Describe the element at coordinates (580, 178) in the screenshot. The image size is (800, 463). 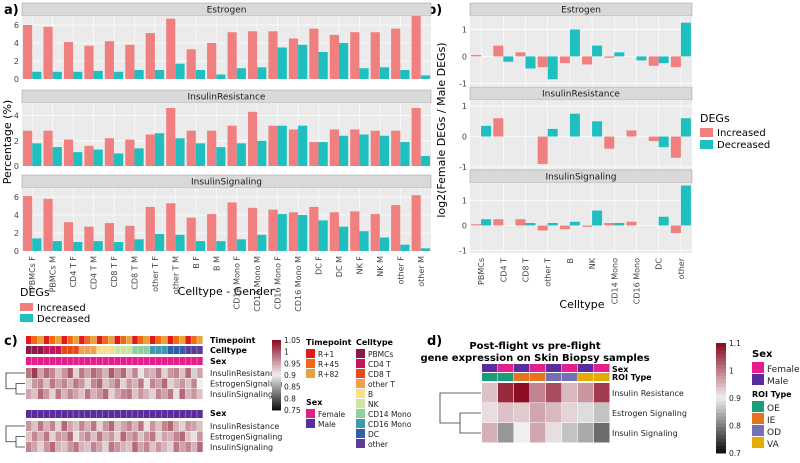
I see `chart-b-strip-title-2: InsulinSignaling` at that location.